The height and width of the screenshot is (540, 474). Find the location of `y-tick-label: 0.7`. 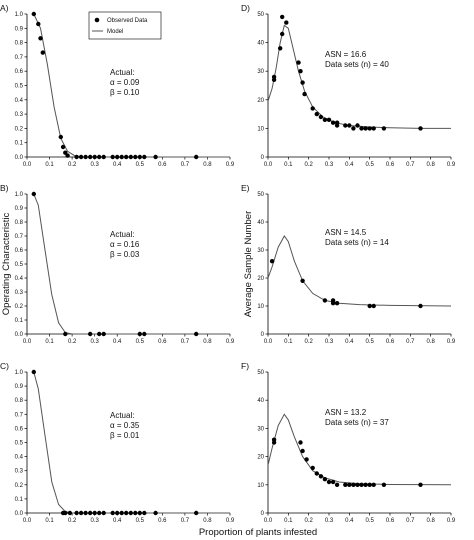

y-tick-label: 0.7 is located at coordinates (19, 58).